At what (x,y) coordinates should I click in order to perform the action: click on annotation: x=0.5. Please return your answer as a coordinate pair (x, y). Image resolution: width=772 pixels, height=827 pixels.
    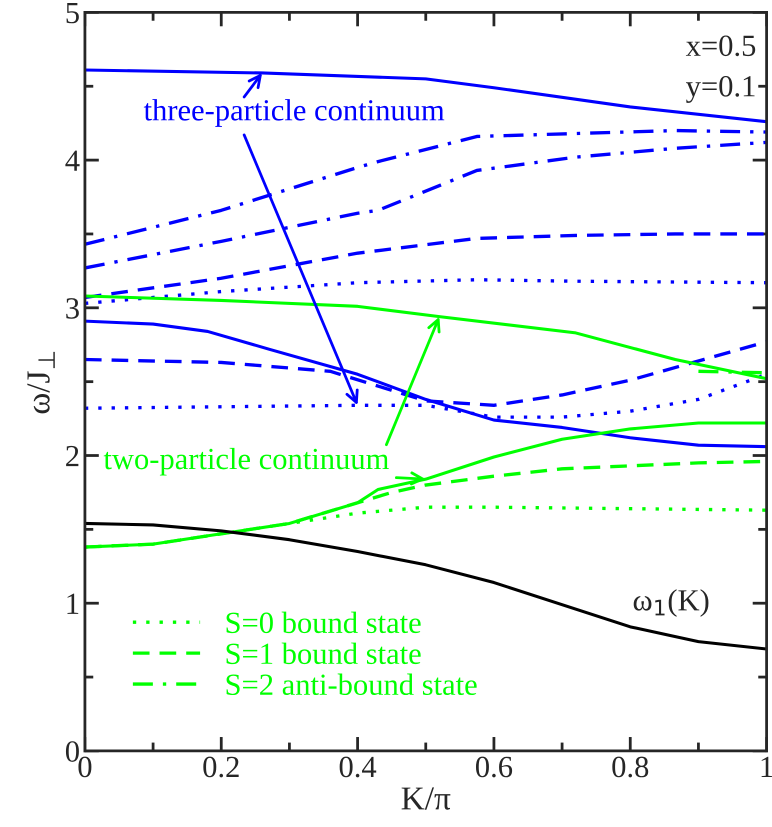
    Looking at the image, I should click on (721, 45).